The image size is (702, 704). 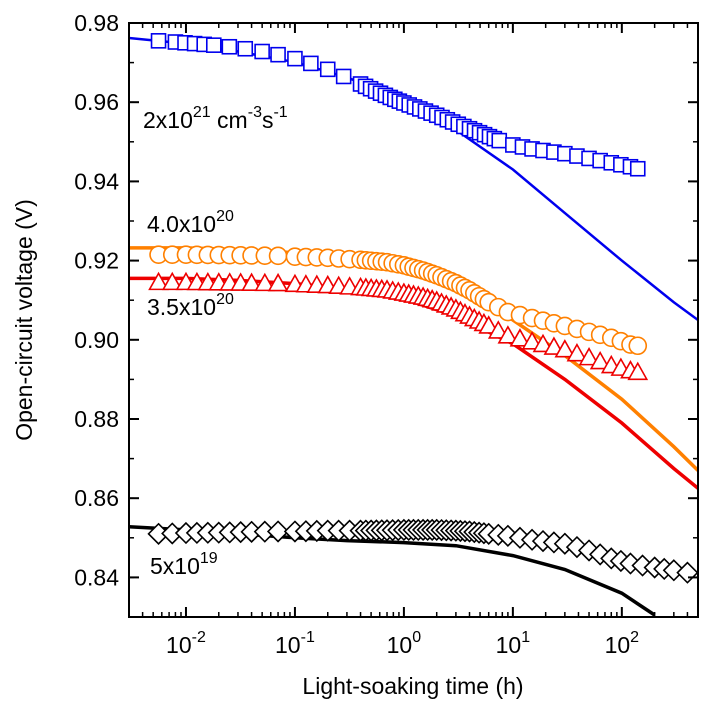 What do you see at coordinates (96, 102) in the screenshot?
I see `y-tick-label: 0.96` at bounding box center [96, 102].